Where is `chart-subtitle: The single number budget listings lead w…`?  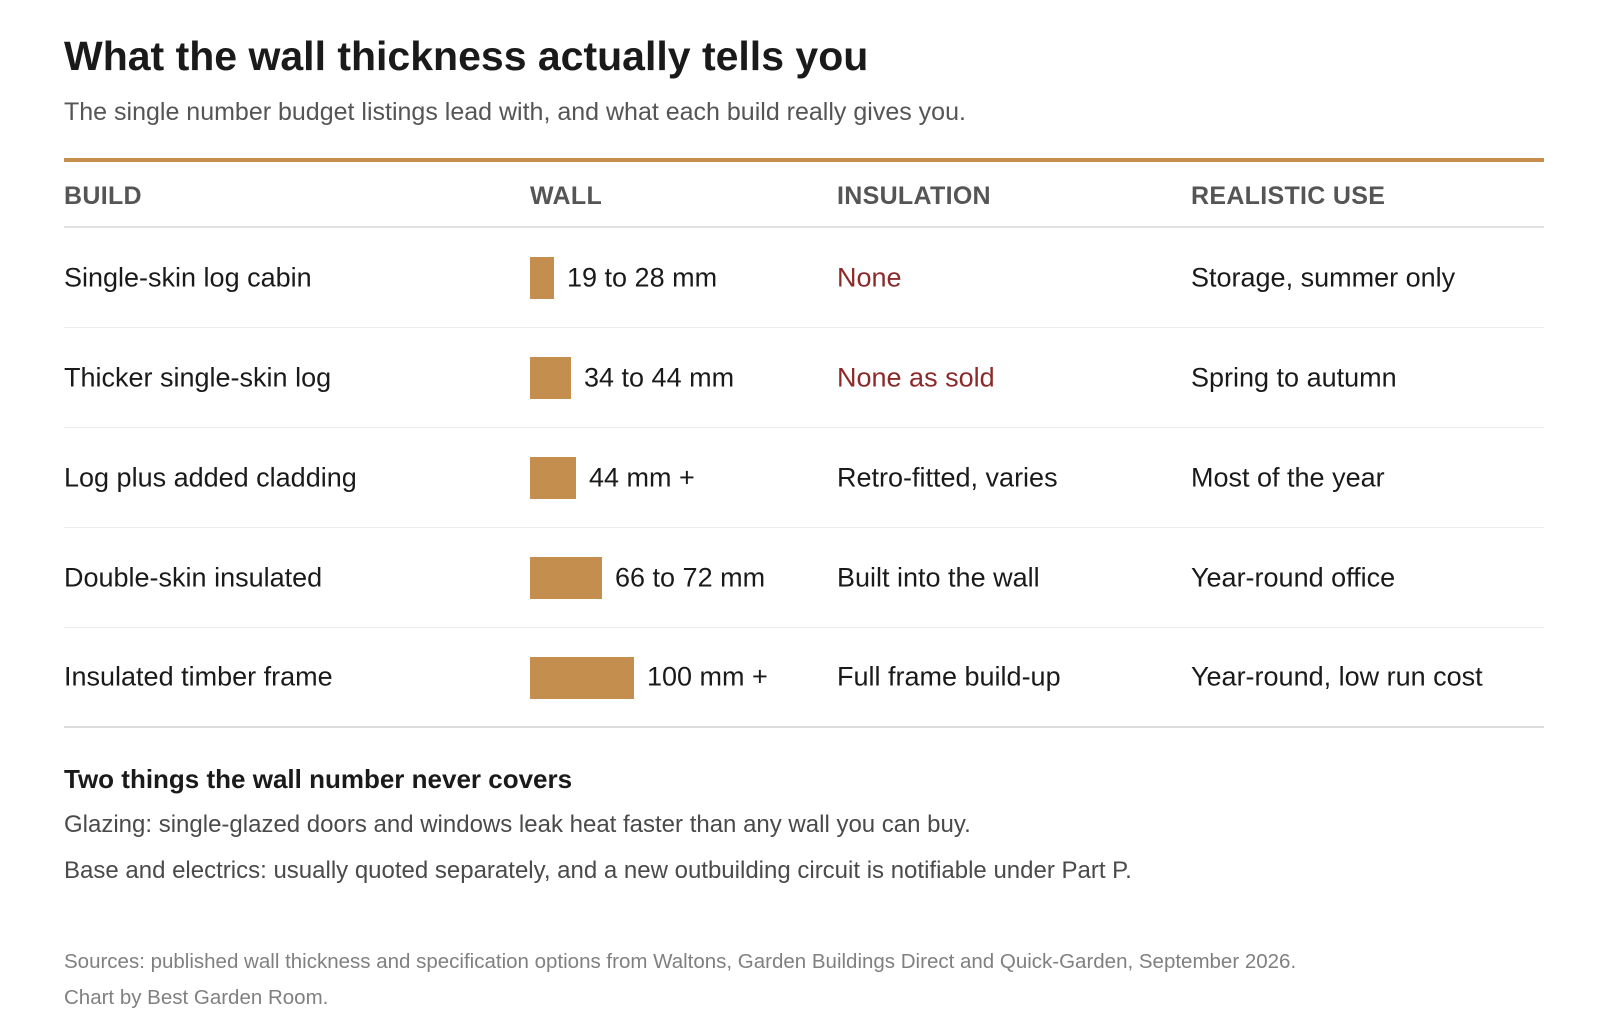 chart-subtitle: The single number budget listings lead w… is located at coordinates (515, 112).